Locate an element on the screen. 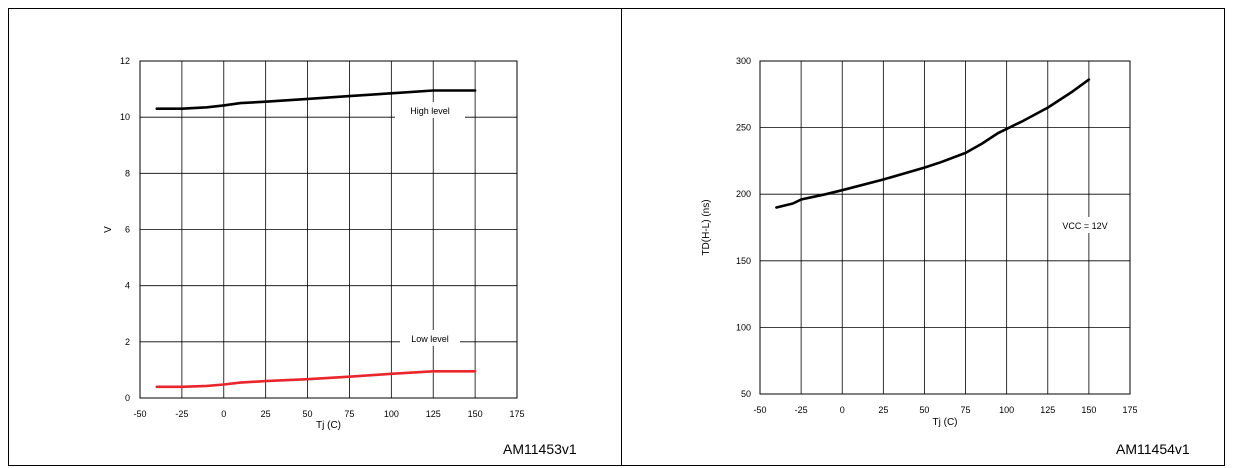  y-tick-label: 200 is located at coordinates (743, 194).